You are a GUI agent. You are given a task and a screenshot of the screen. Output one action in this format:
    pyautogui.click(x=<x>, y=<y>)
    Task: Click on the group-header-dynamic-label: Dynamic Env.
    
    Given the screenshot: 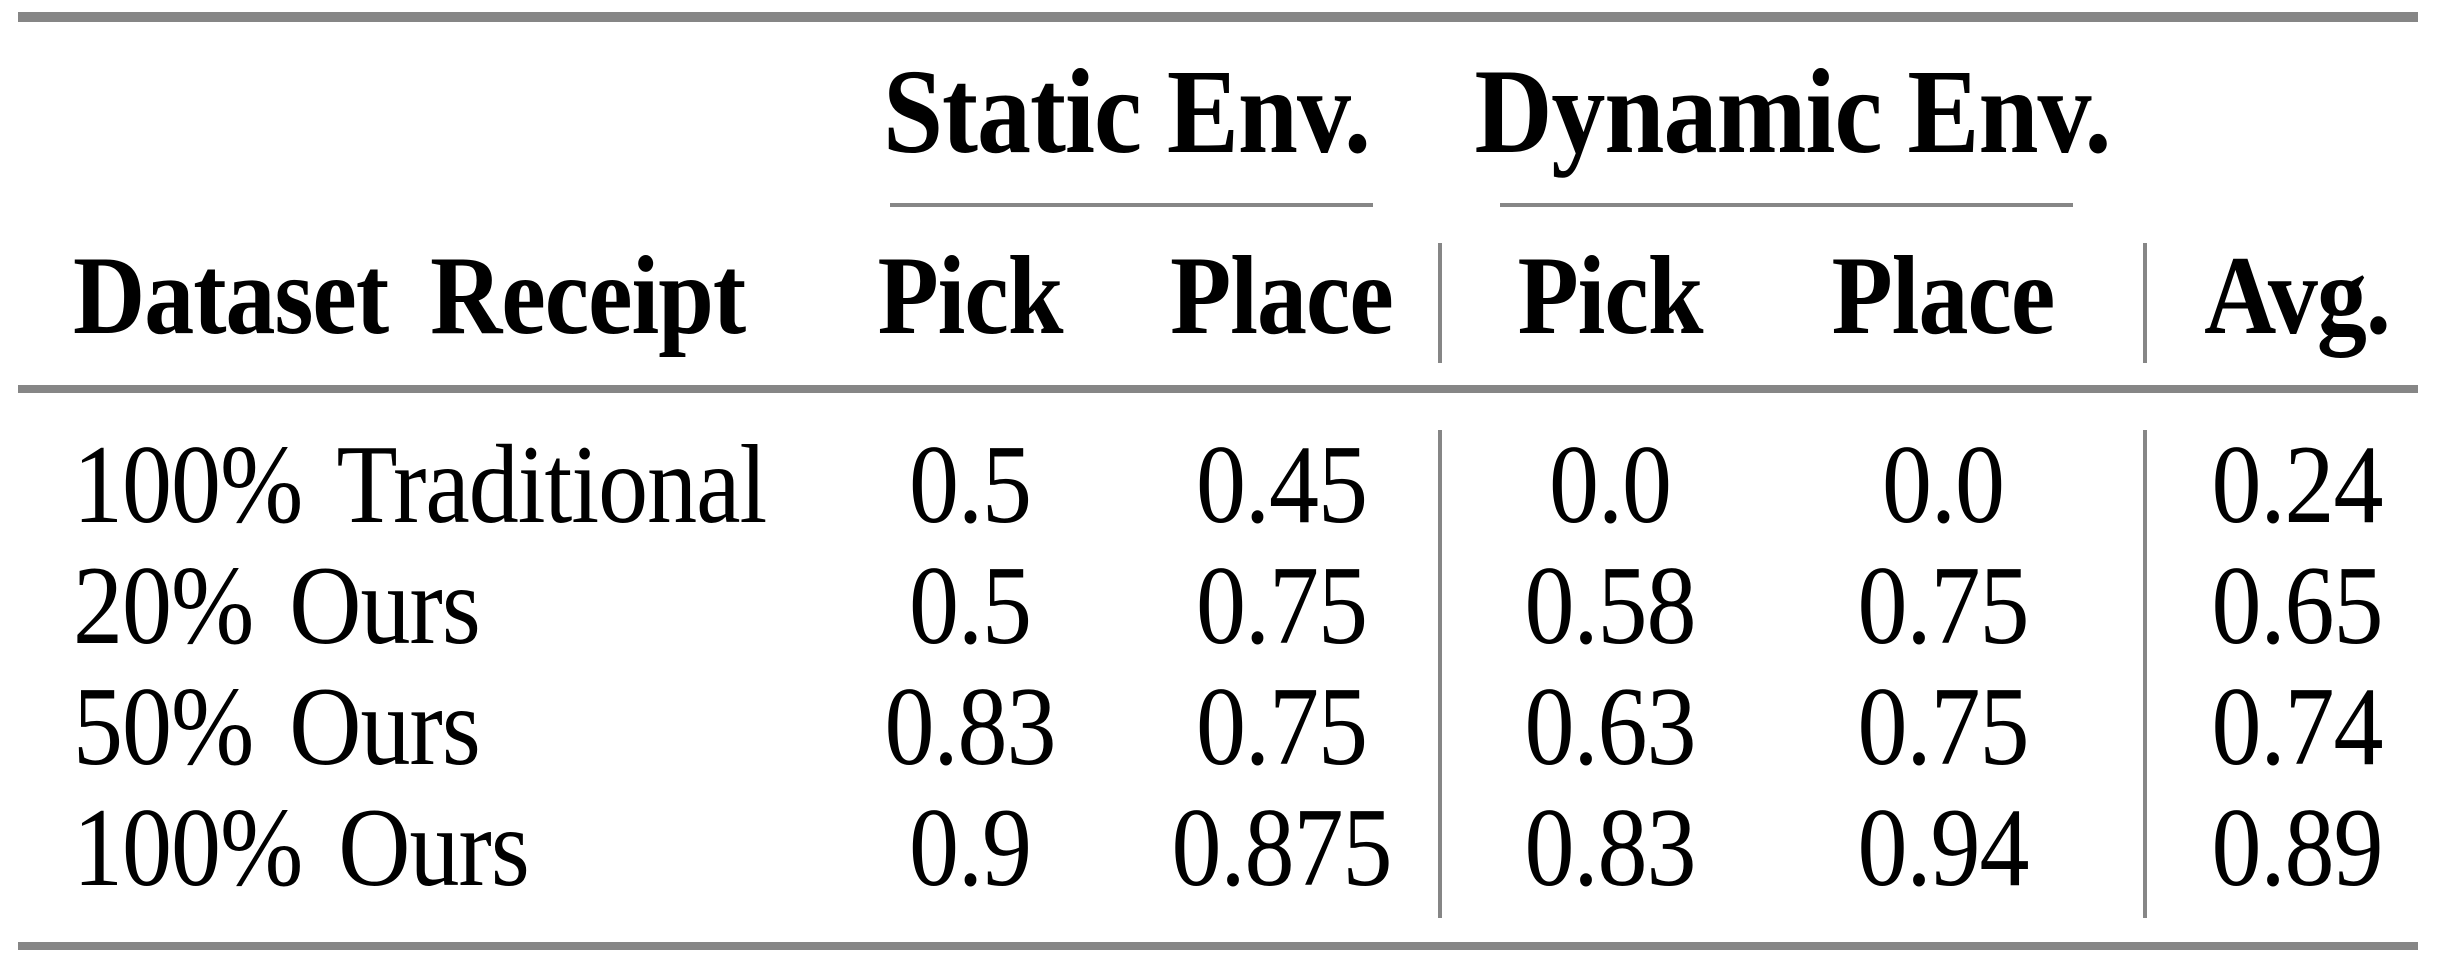 What is the action you would take?
    pyautogui.click(x=1792, y=112)
    